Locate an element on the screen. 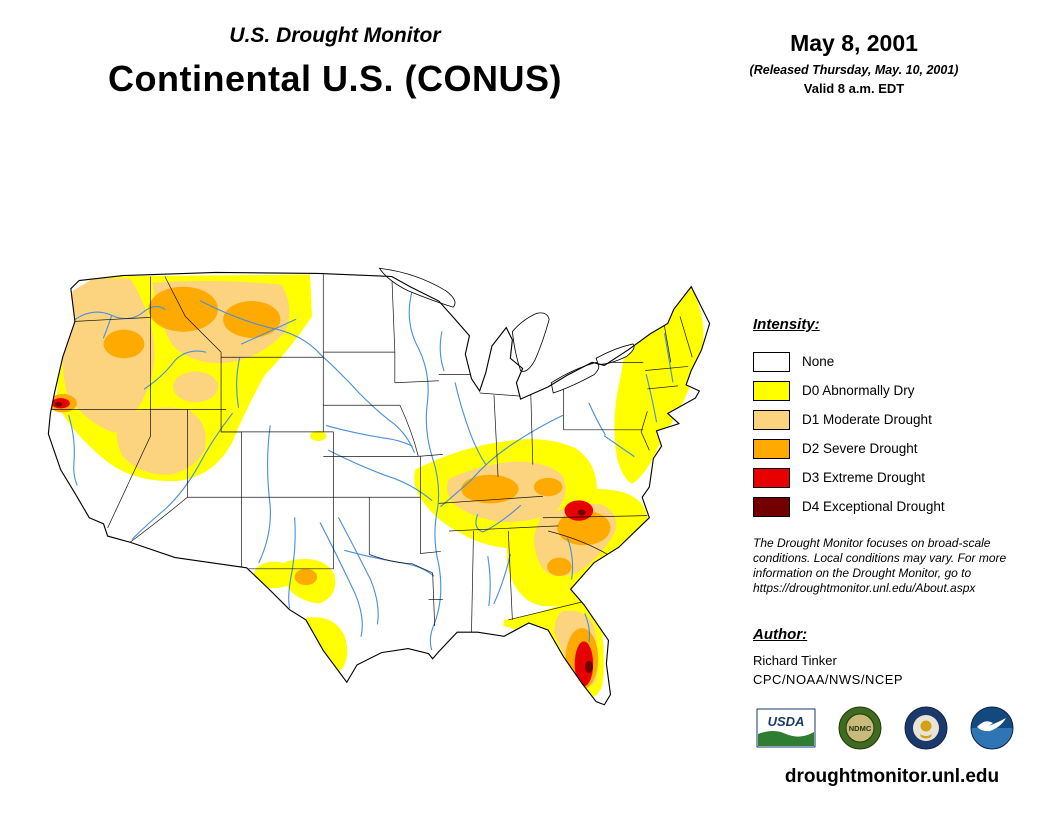  author-heading: Author: is located at coordinates (780, 634).